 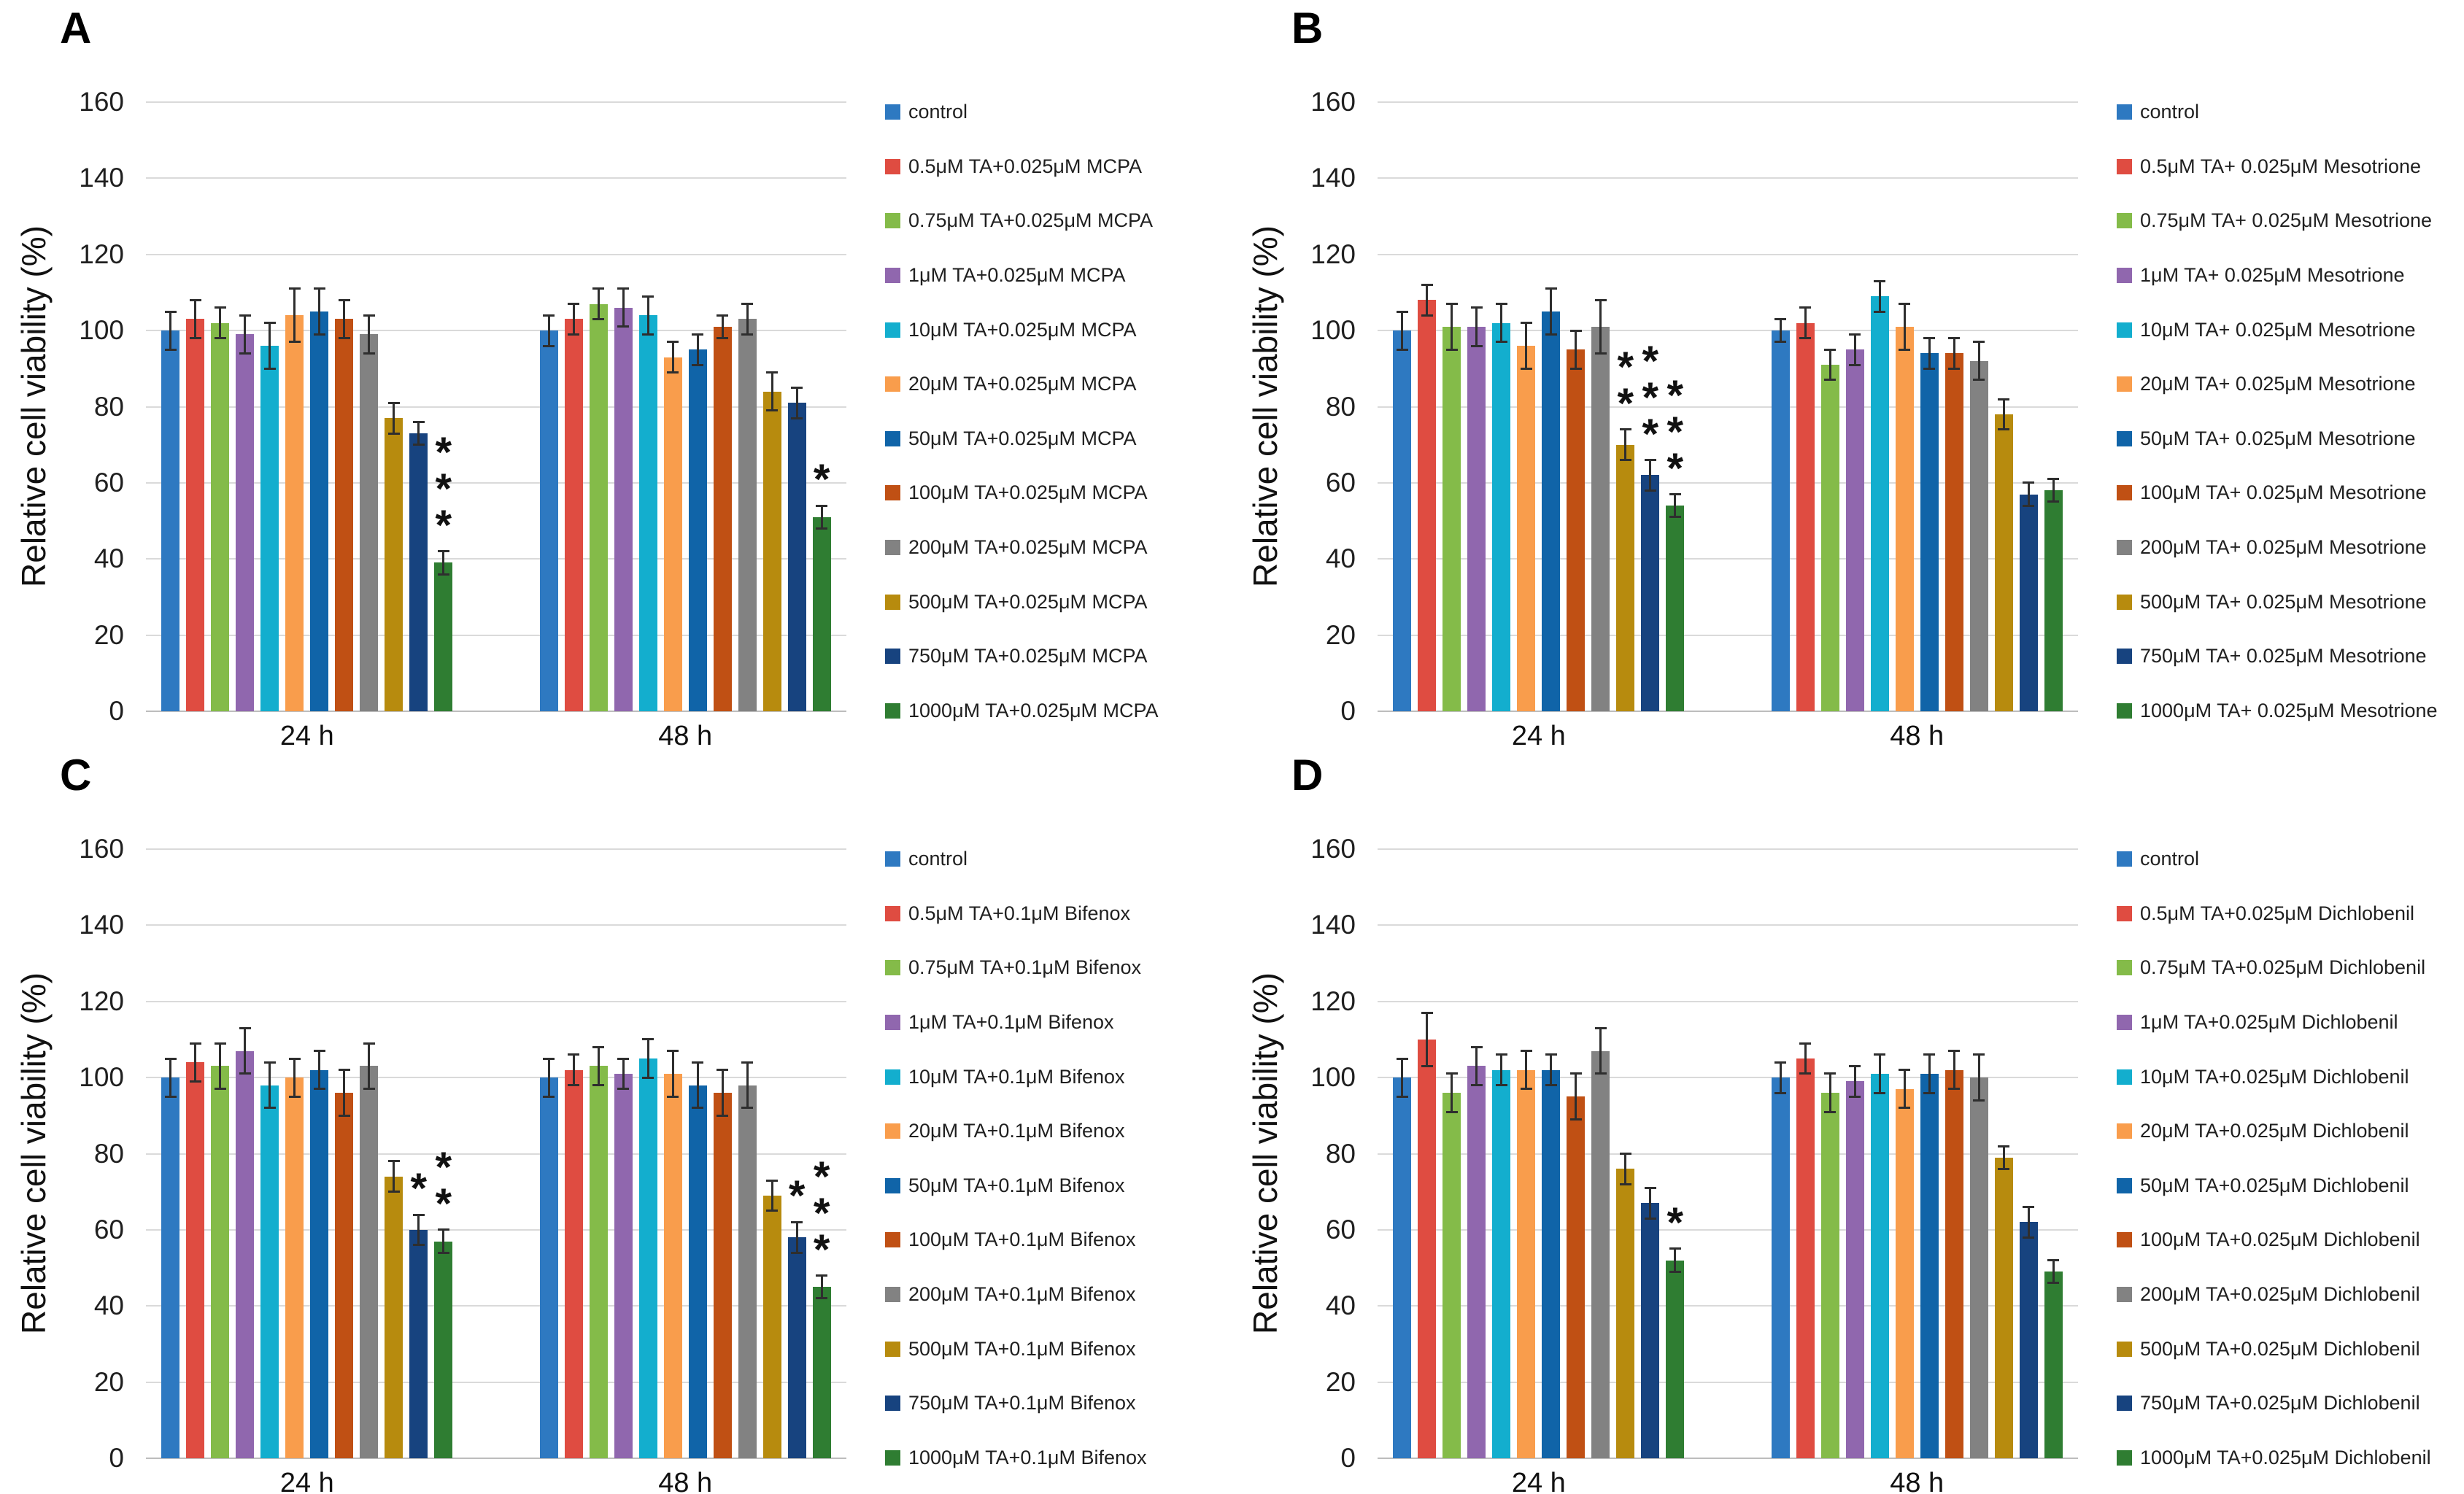 I want to click on bar-slot: * *, so click(x=443, y=1153).